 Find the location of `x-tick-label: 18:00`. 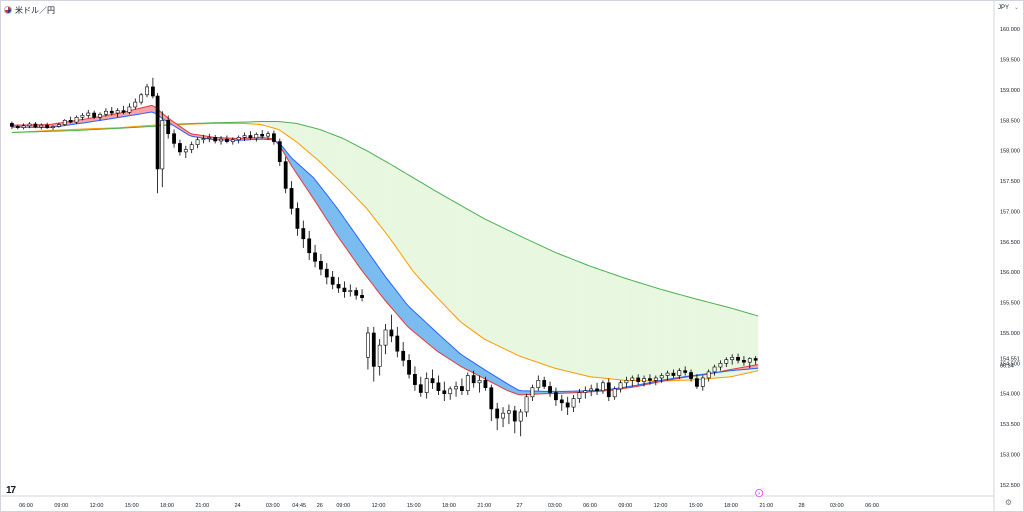

x-tick-label: 18:00 is located at coordinates (449, 506).